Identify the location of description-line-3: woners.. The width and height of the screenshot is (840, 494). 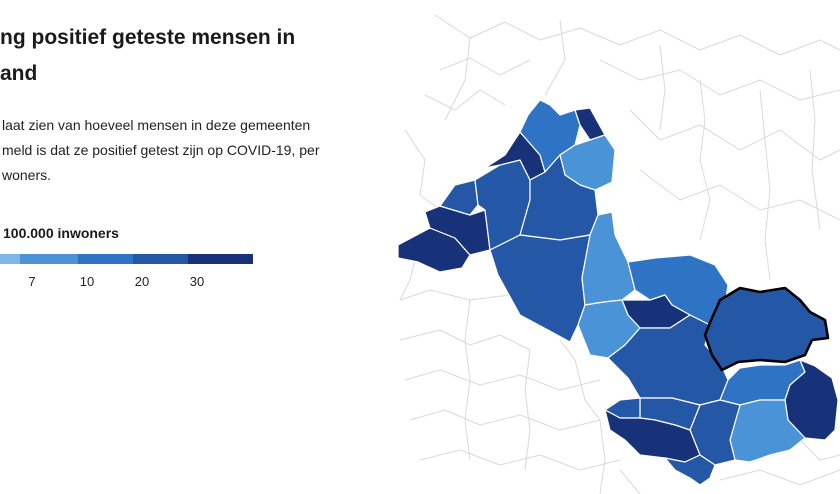
(27, 175).